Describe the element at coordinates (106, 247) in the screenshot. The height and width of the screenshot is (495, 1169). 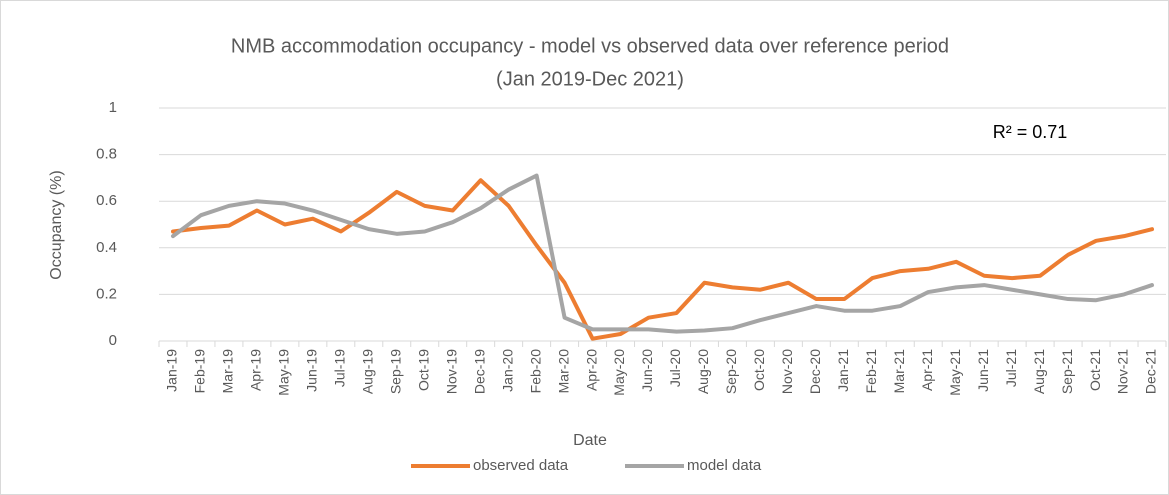
I see `y-tick-label: 0.4` at that location.